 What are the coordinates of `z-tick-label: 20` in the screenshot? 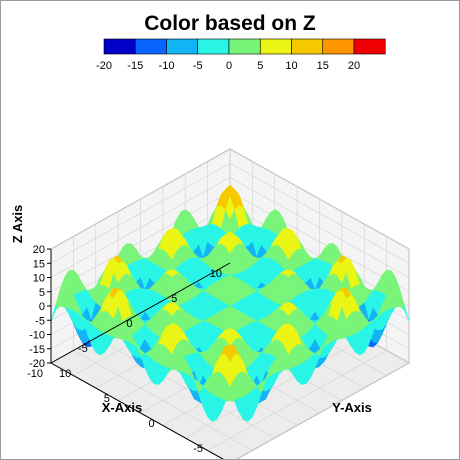 It's located at (39, 250).